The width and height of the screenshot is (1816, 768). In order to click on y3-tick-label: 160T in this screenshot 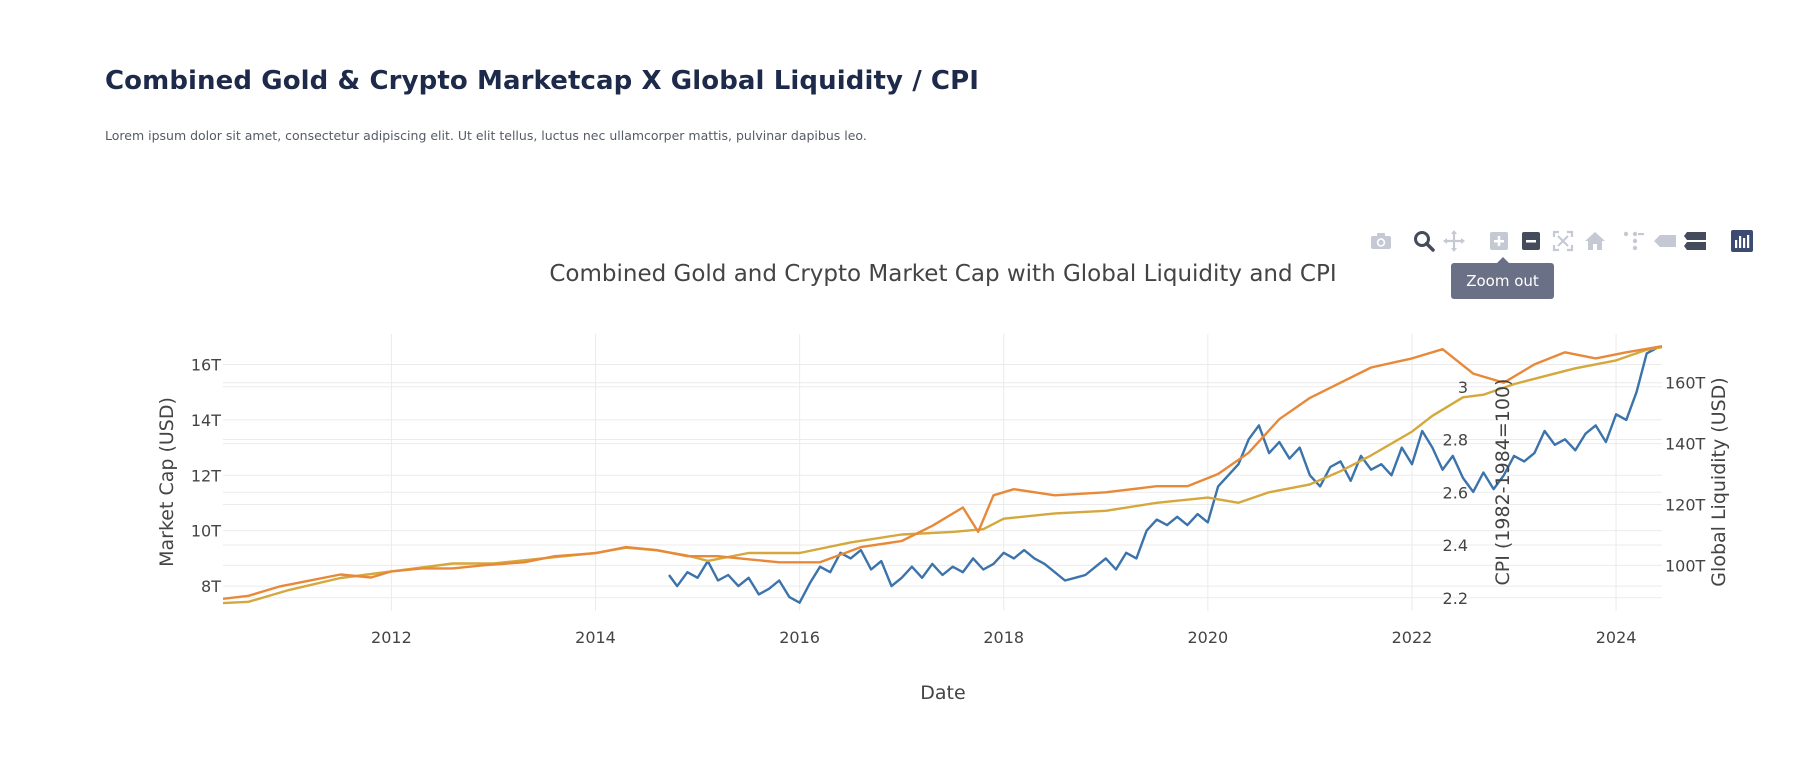, I will do `click(1685, 383)`.